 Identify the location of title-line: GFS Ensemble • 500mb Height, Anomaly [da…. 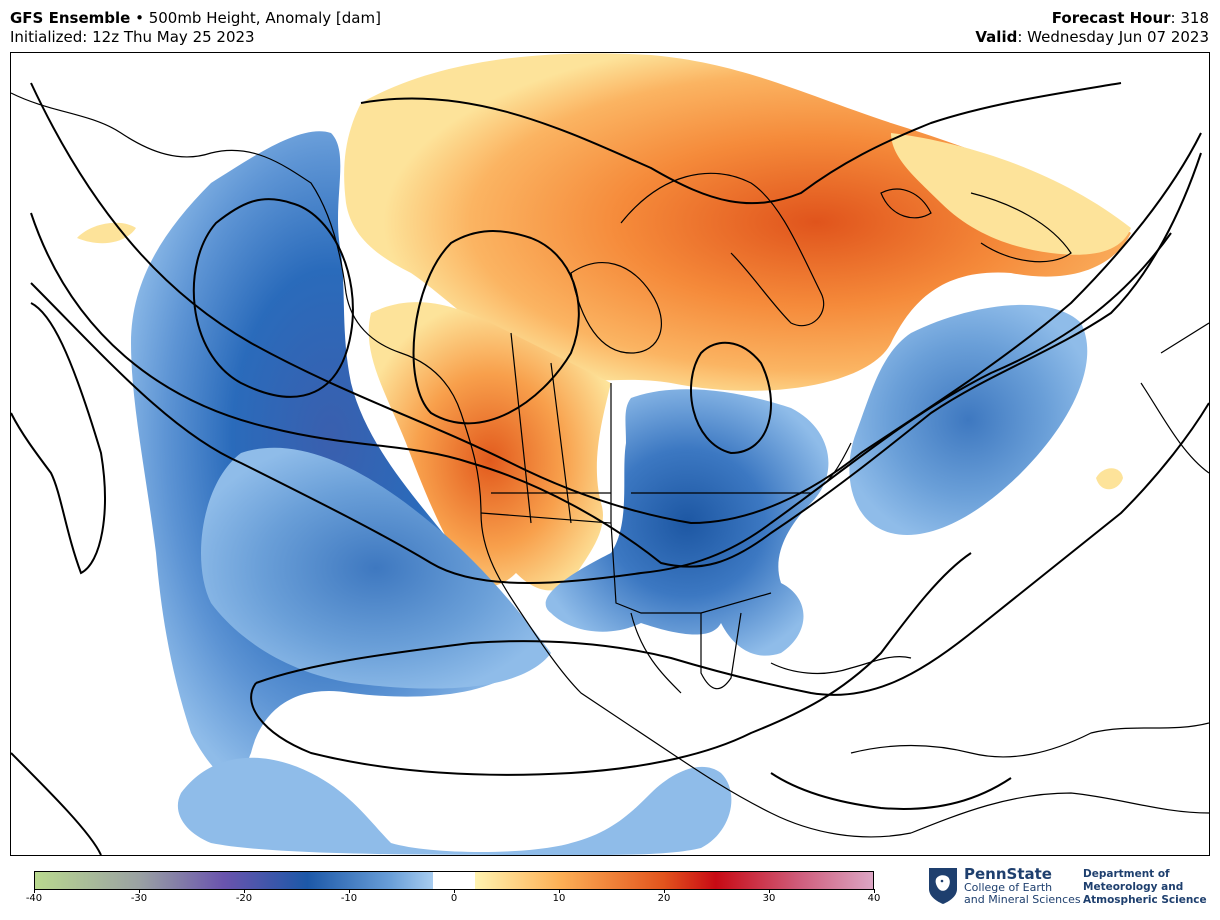
(195, 18).